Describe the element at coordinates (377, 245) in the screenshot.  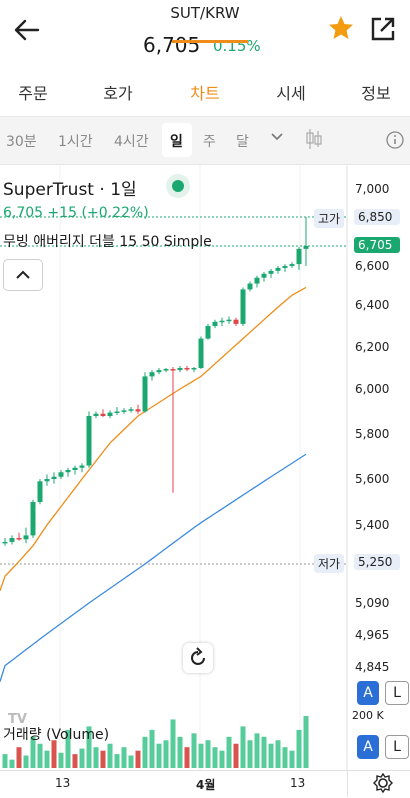
I see `current-price-tag: 6,705` at that location.